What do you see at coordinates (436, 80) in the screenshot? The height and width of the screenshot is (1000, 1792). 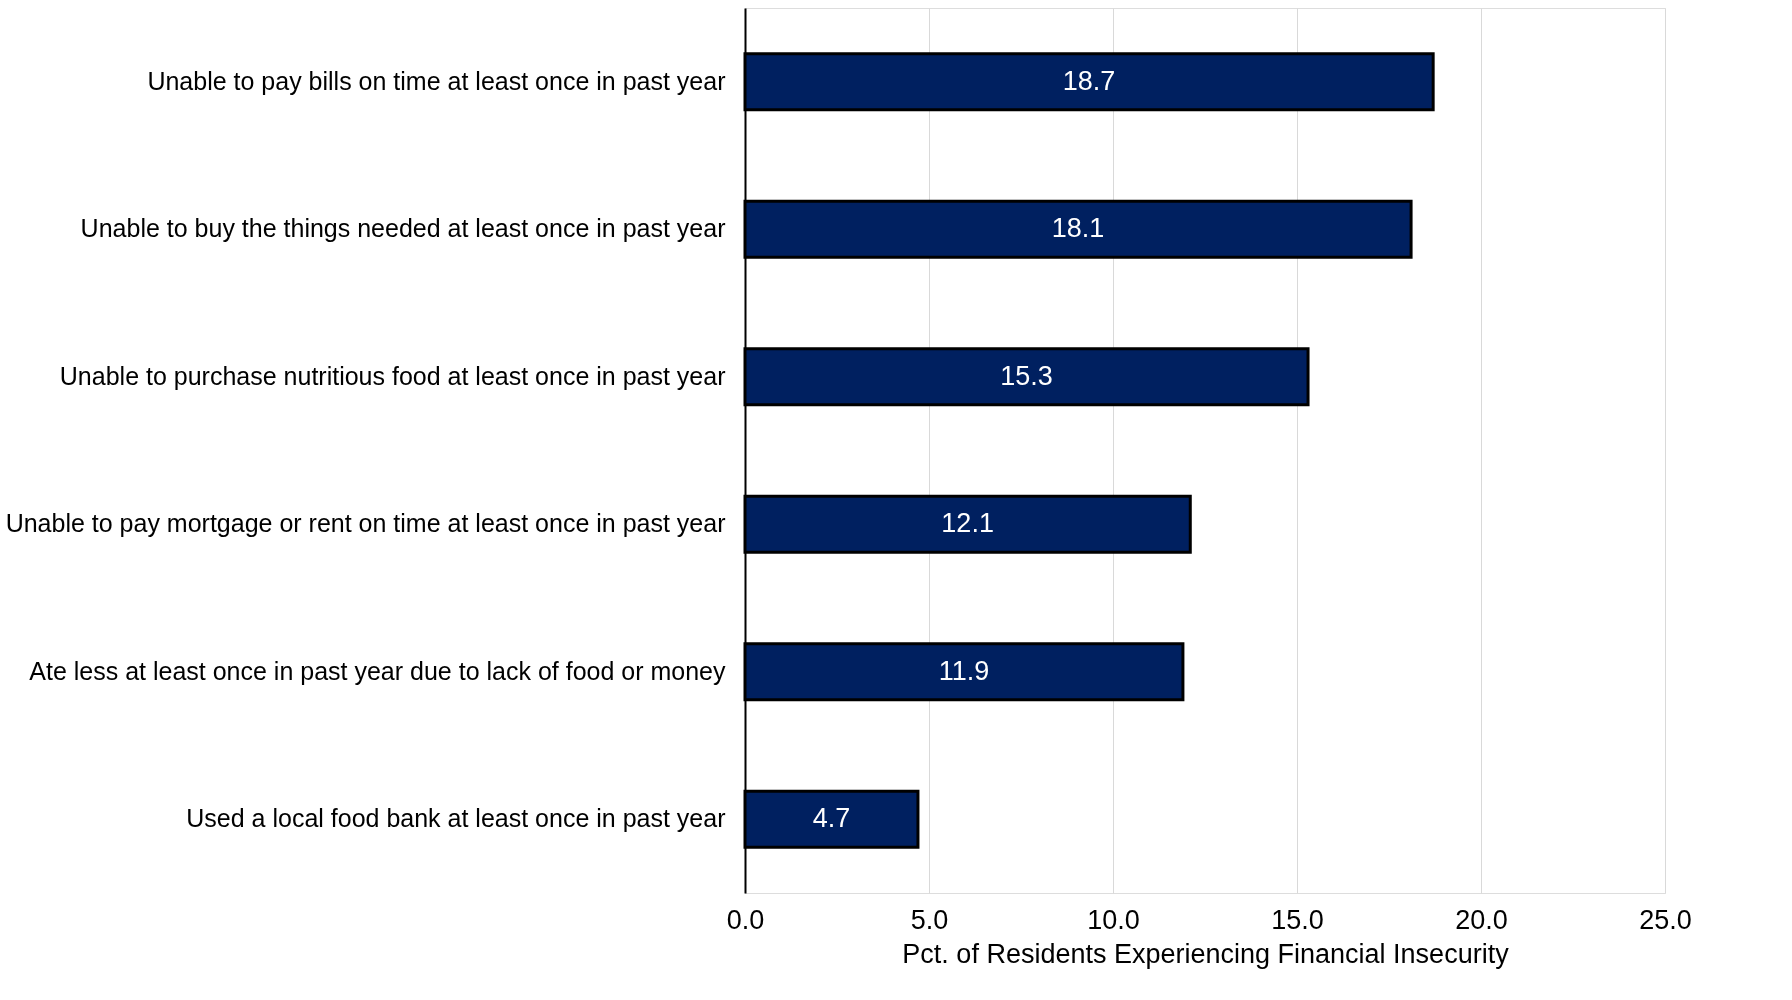 I see `y-tick-label: Unable to pay bills on time at least once in past year` at bounding box center [436, 80].